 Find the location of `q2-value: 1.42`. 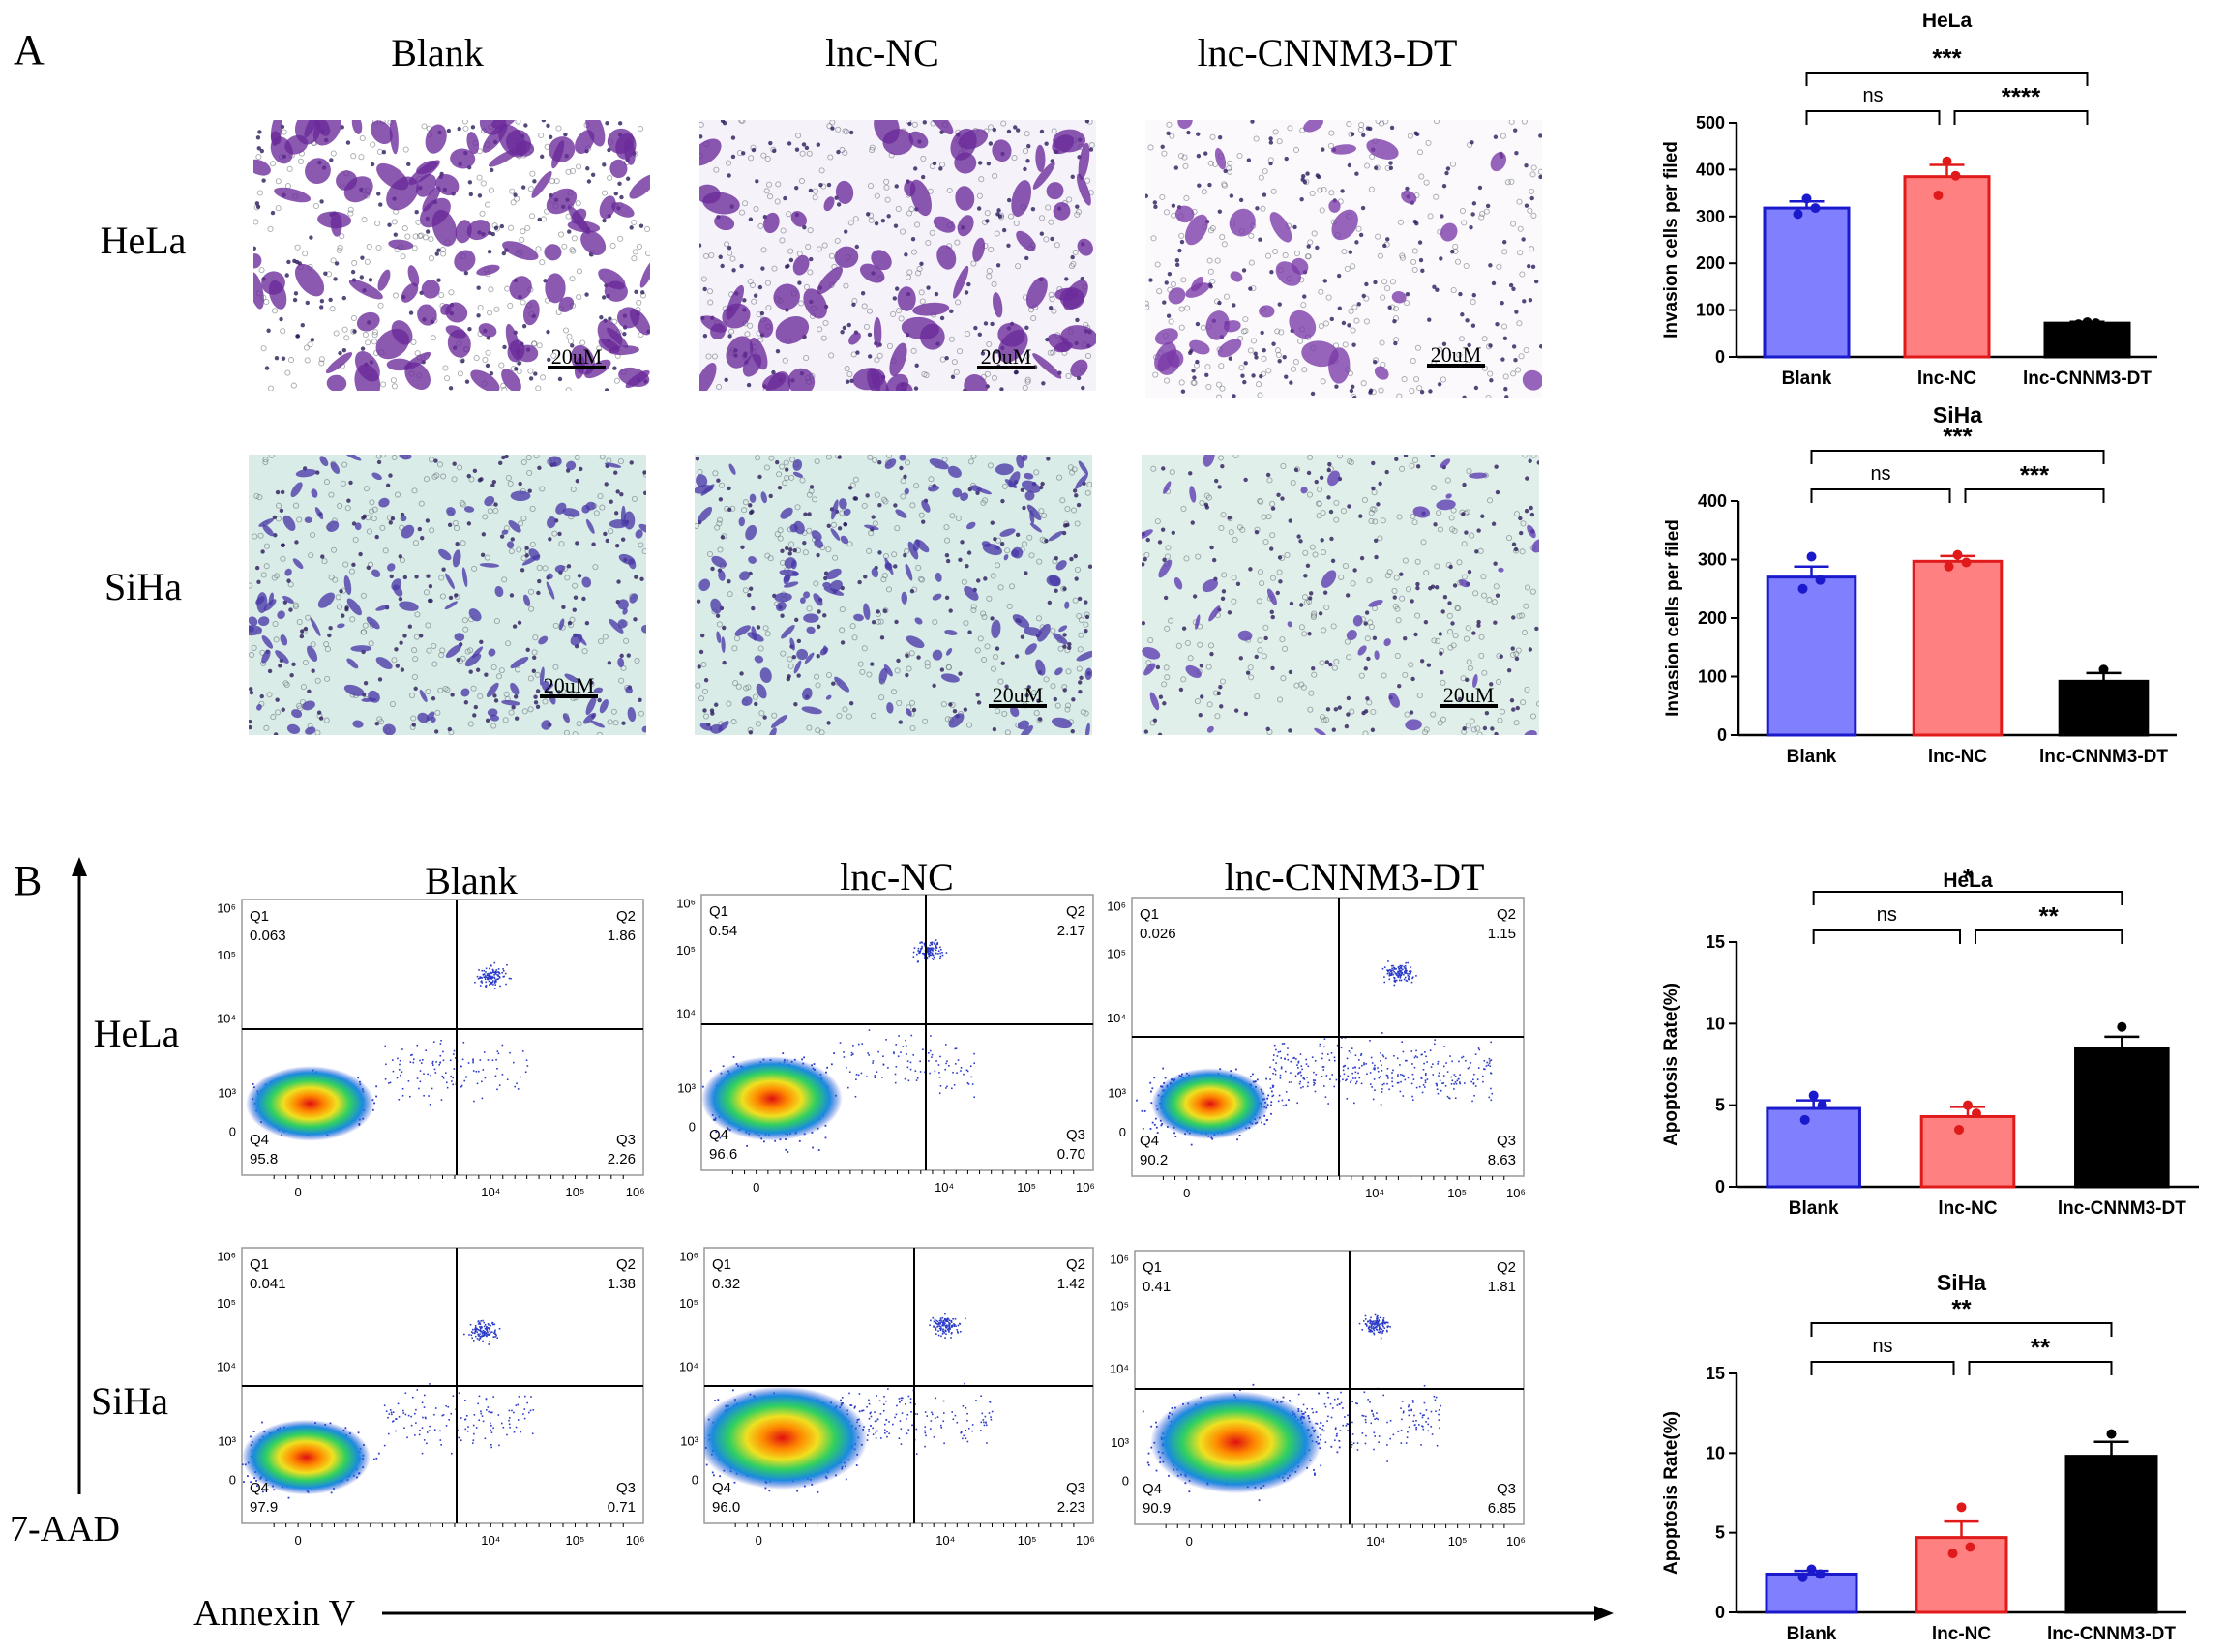

q2-value: 1.42 is located at coordinates (1071, 1284).